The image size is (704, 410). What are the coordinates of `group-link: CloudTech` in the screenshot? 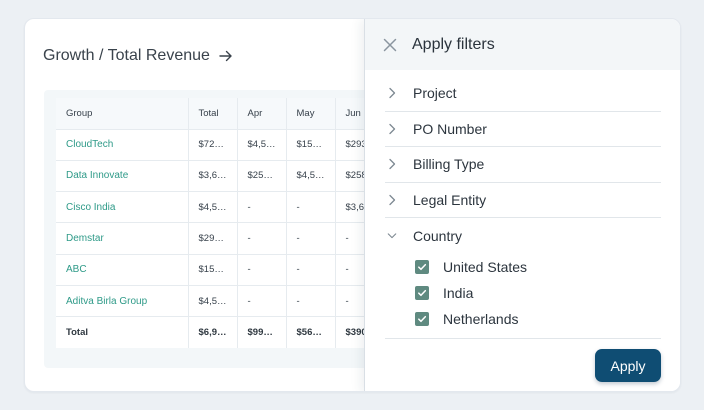 It's located at (122, 145).